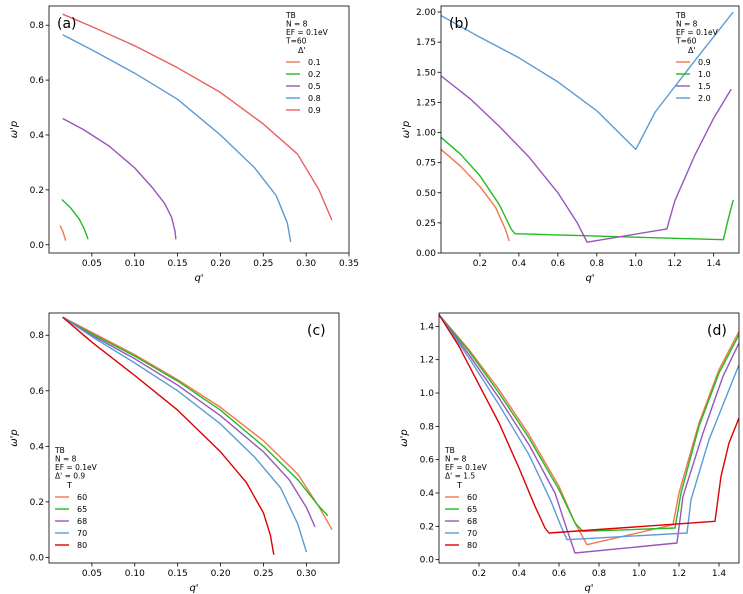 The height and width of the screenshot is (594, 743). What do you see at coordinates (426, 134) in the screenshot?
I see `y-tick-label: 1.00` at bounding box center [426, 134].